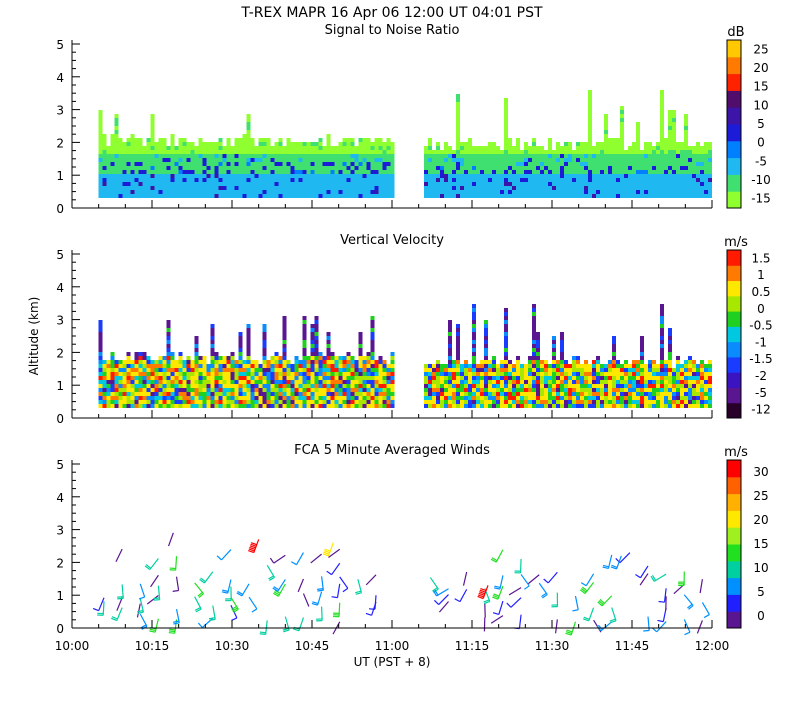  What do you see at coordinates (760, 472) in the screenshot?
I see `colorbar-label: 30` at bounding box center [760, 472].